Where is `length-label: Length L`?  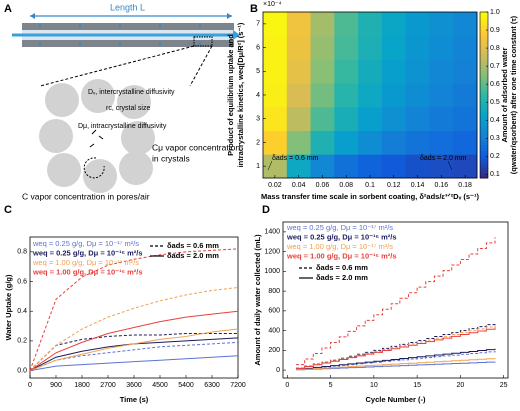 length-label: Length L is located at coordinates (127, 7).